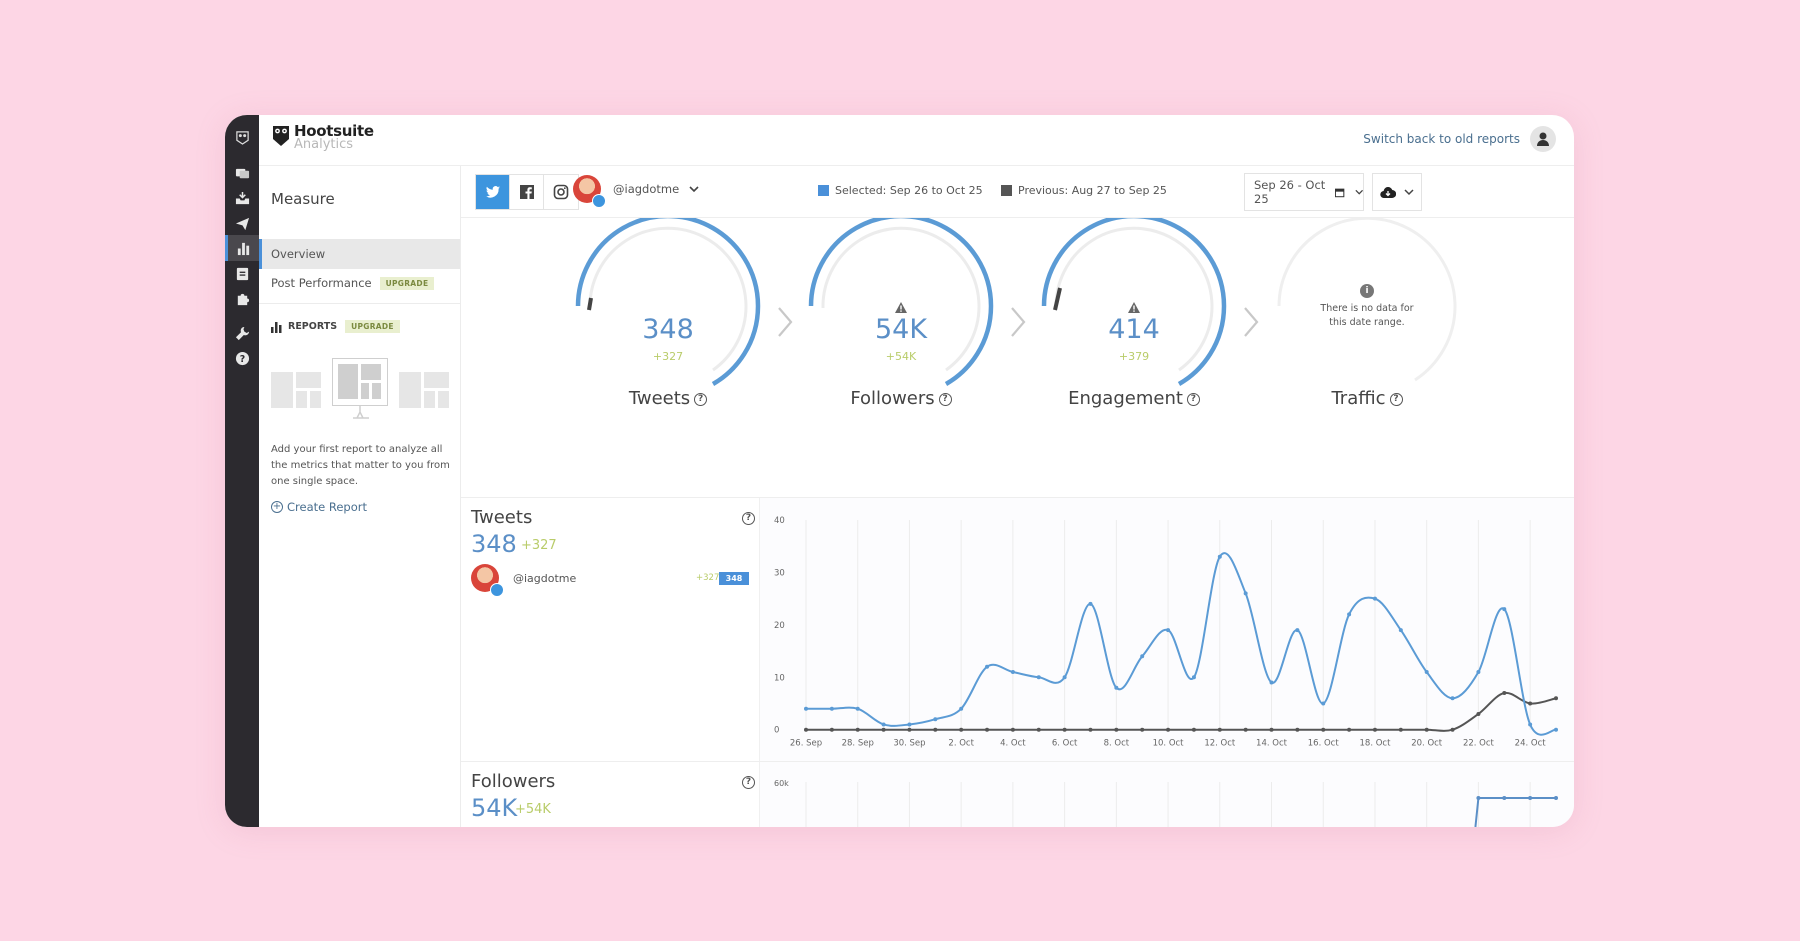 Image resolution: width=1800 pixels, height=941 pixels. Describe the element at coordinates (1367, 315) in the screenshot. I see `no-data-message: There is no data for this date range.` at that location.